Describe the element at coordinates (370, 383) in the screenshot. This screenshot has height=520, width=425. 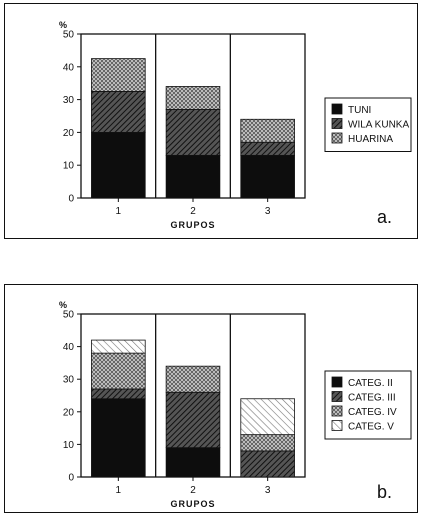
I see `legend-label: CATEG. II` at that location.